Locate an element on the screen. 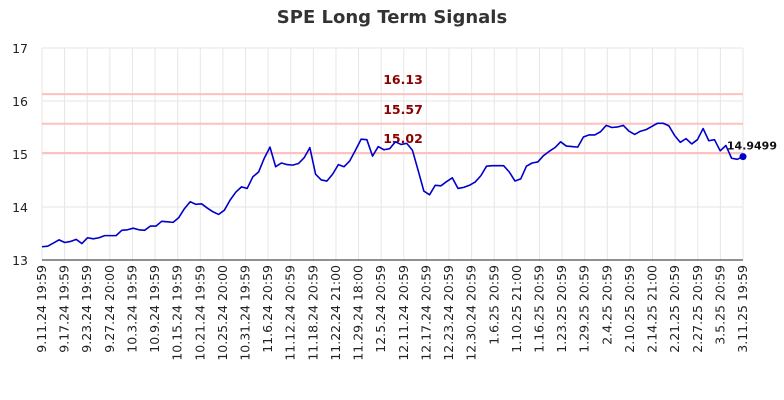  y-tick-label: 16 is located at coordinates (20, 101).